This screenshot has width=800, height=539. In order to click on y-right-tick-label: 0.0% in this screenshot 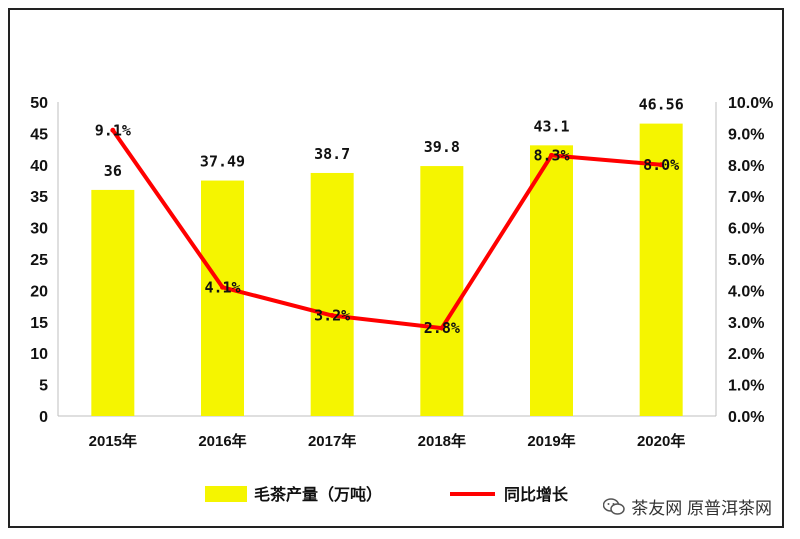, I will do `click(746, 417)`.